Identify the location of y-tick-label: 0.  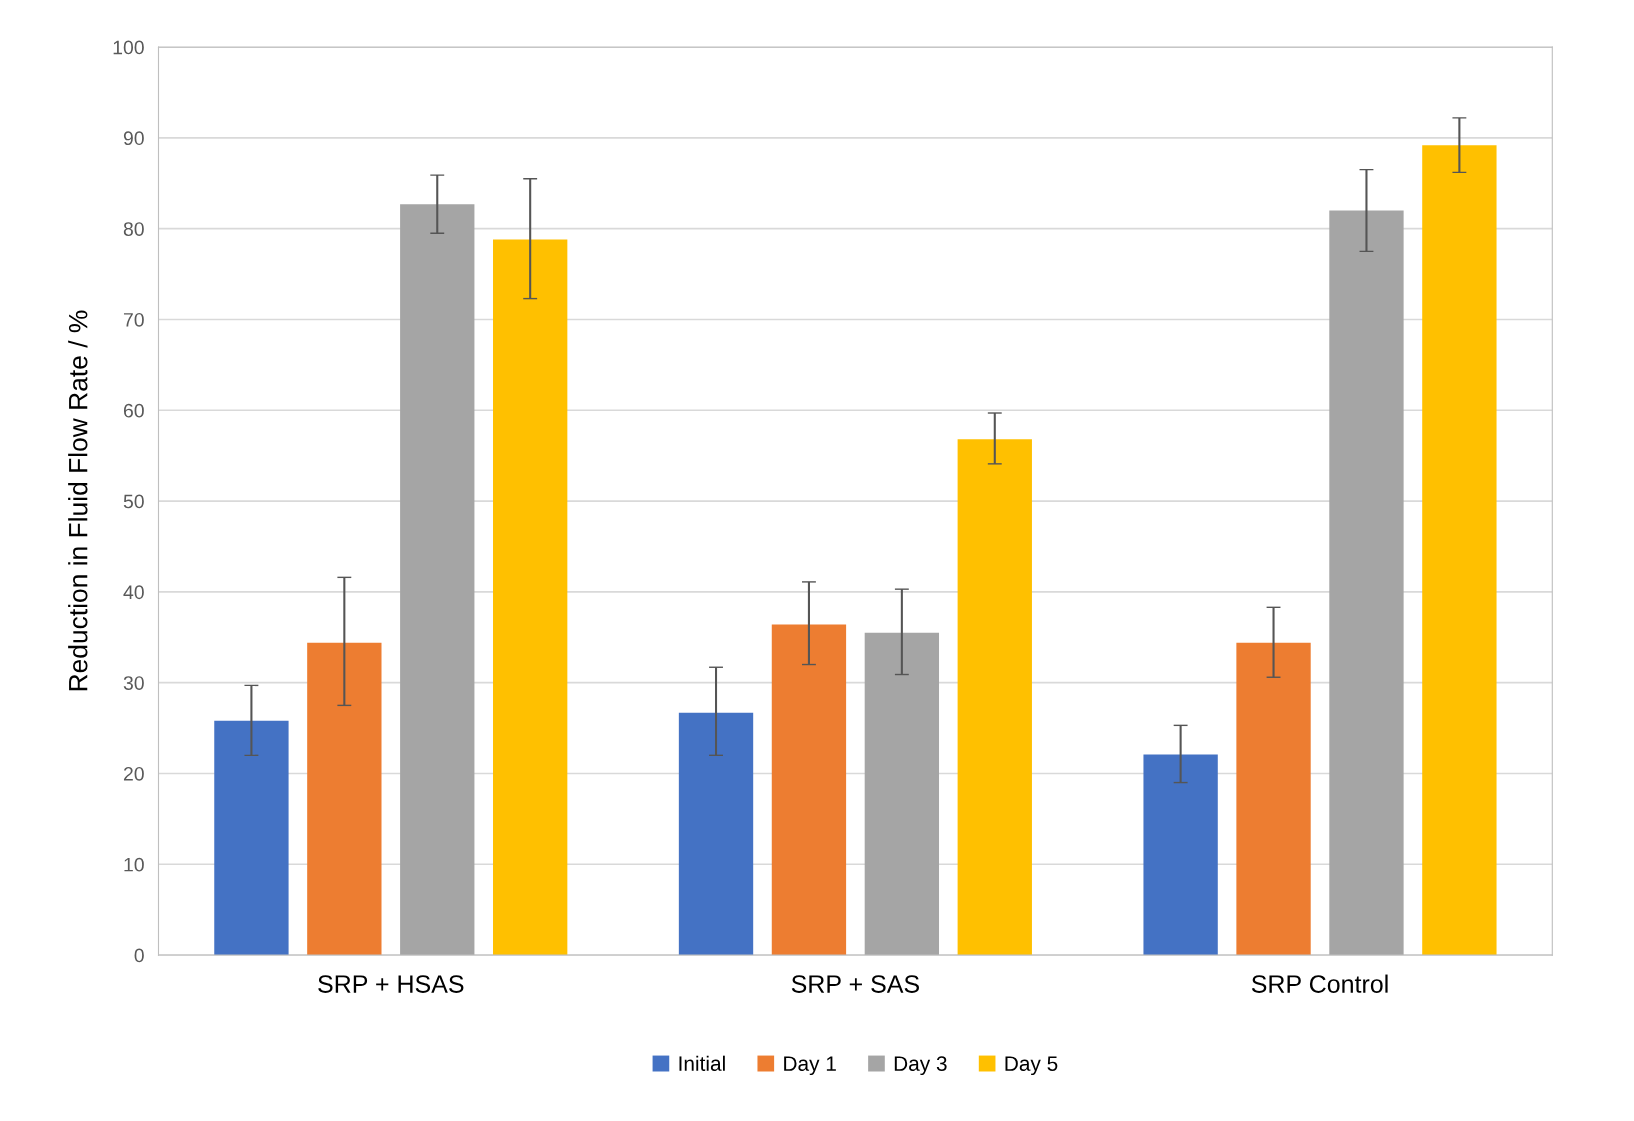
(139, 955).